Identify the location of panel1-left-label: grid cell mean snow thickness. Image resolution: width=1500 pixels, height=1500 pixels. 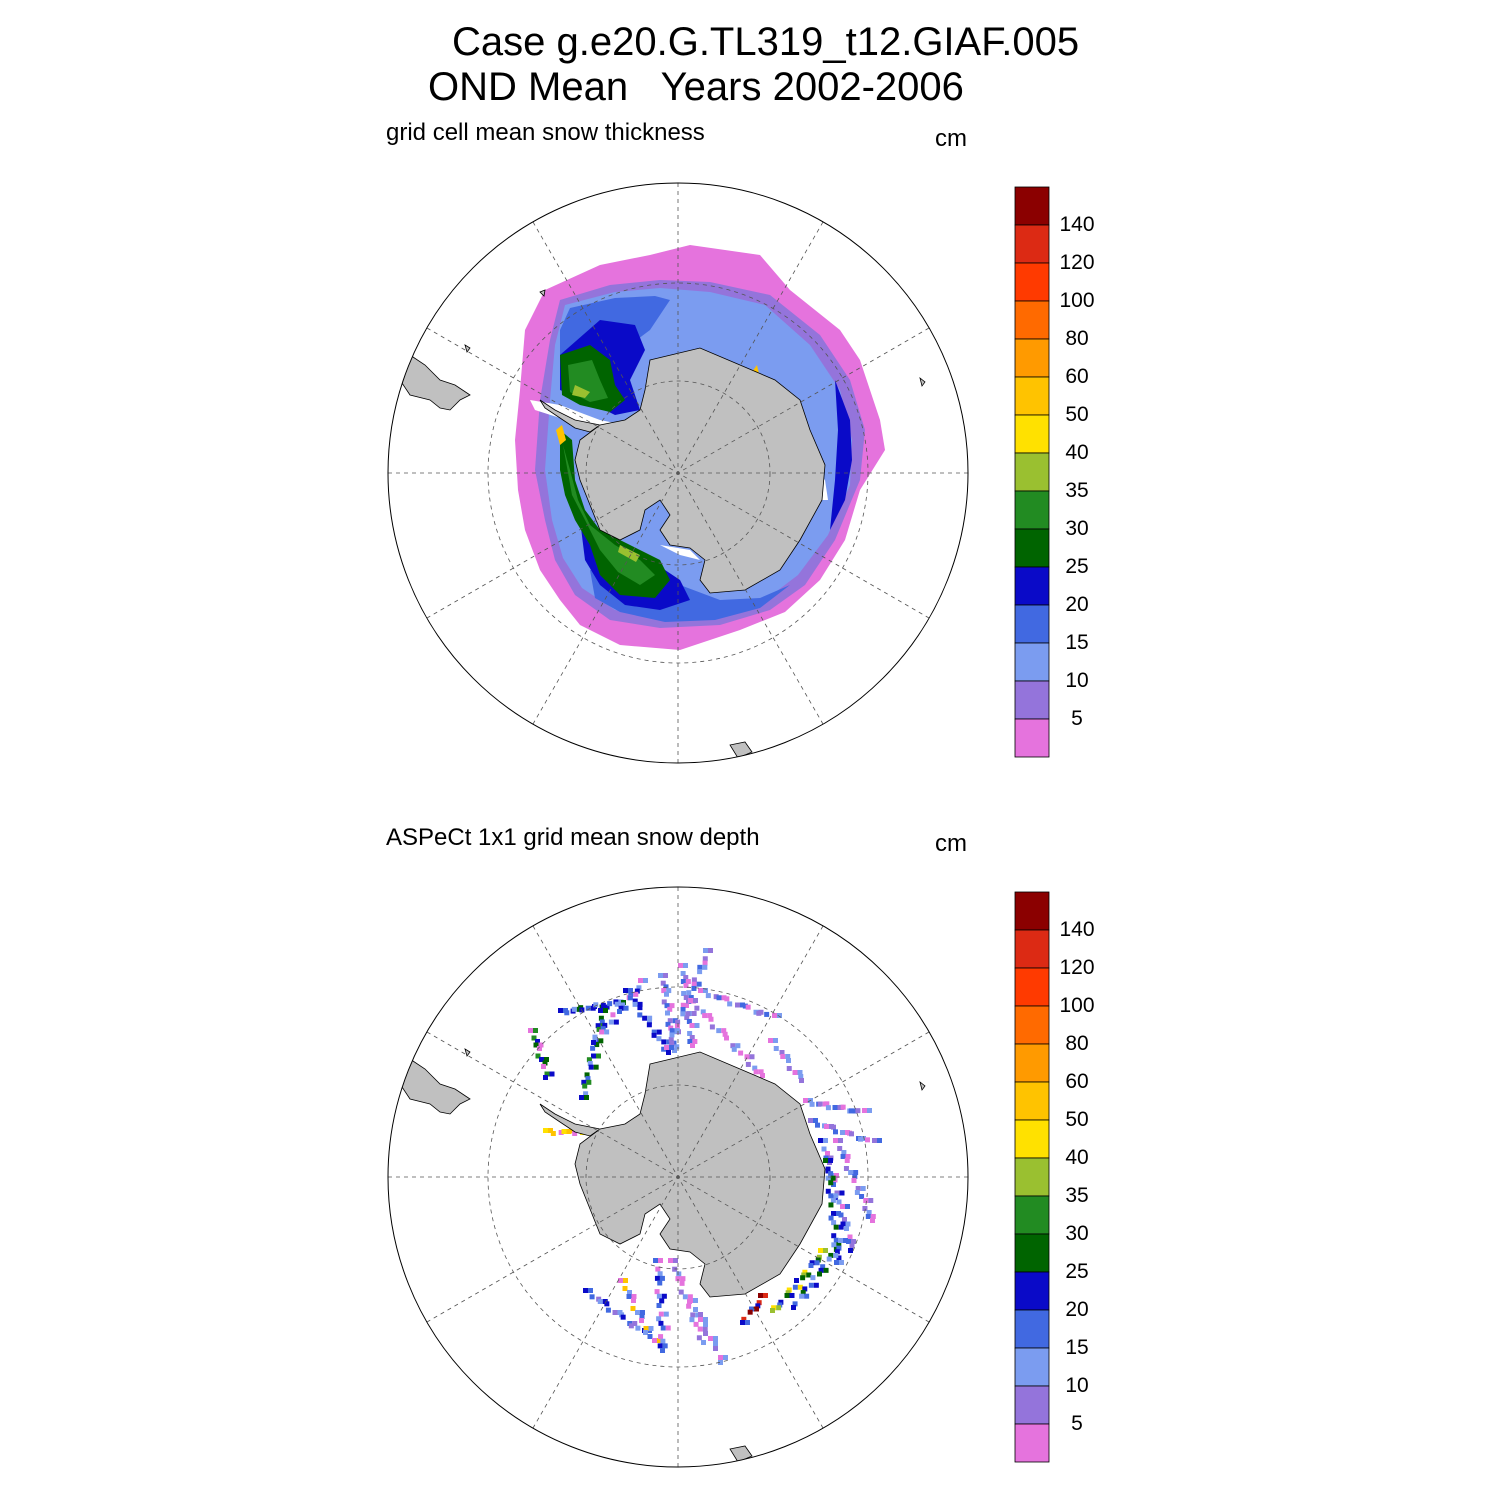
(545, 132).